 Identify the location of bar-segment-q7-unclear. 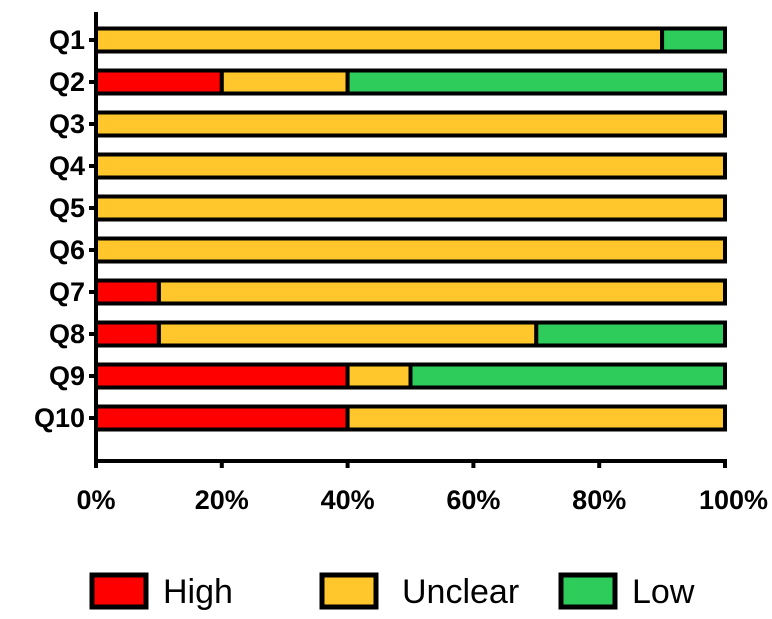
(441, 292).